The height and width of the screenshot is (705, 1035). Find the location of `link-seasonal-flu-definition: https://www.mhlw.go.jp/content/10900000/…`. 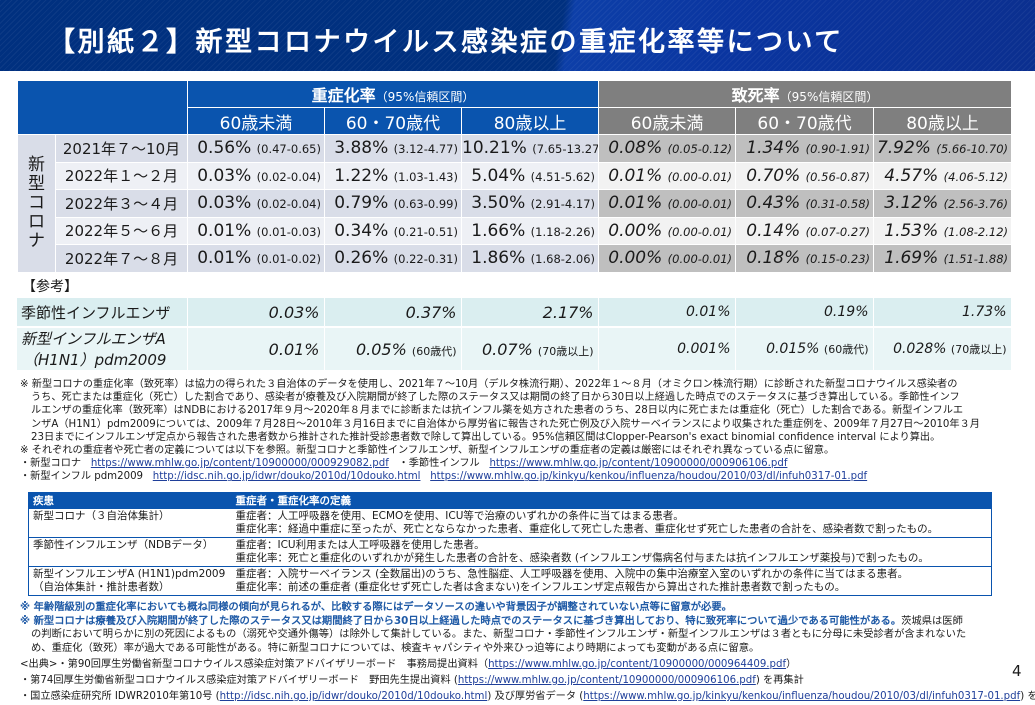

link-seasonal-flu-definition: https://www.mhlw.go.jp/content/10900000/… is located at coordinates (638, 464).